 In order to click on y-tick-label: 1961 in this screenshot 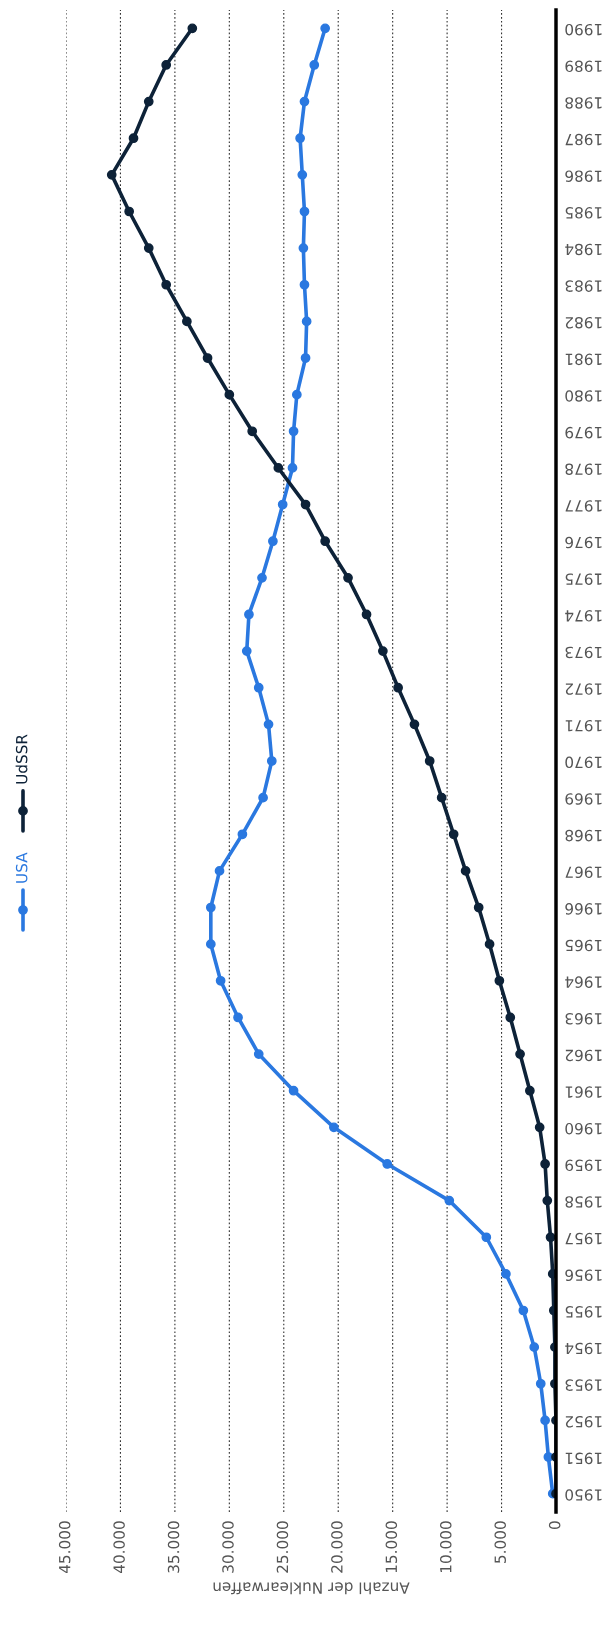, I will do `click(583, 1092)`.